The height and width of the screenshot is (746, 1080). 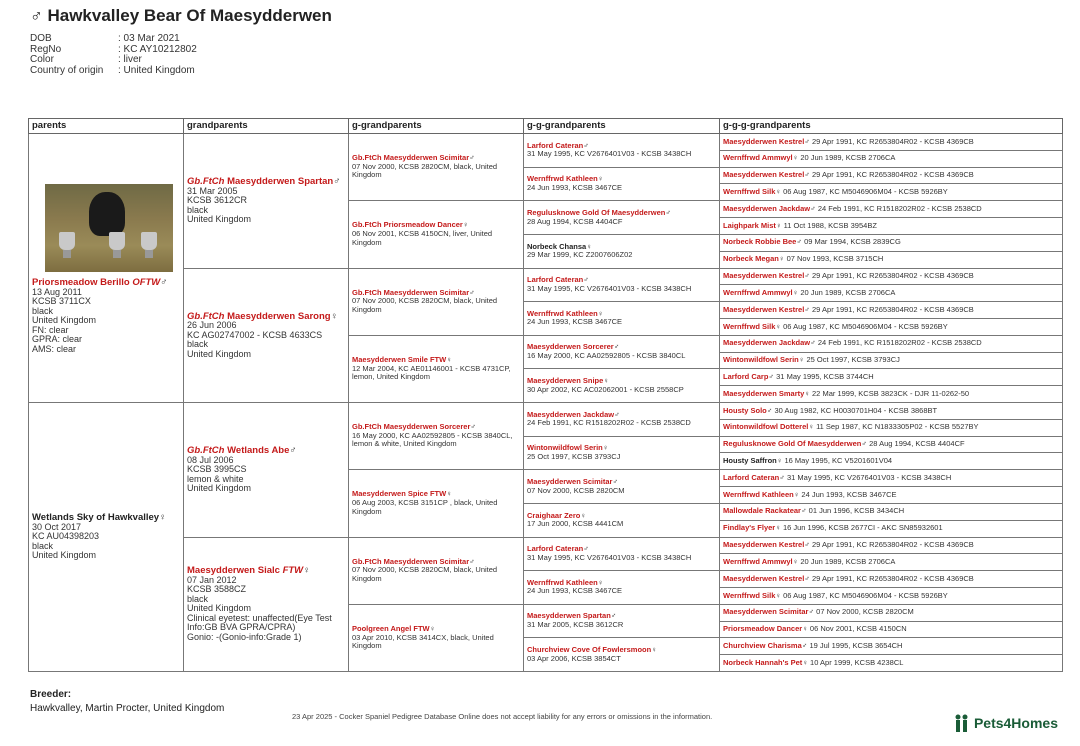 What do you see at coordinates (765, 511) in the screenshot?
I see `g-g-g-grandparent-name: Mallowdale Rackatear♂` at bounding box center [765, 511].